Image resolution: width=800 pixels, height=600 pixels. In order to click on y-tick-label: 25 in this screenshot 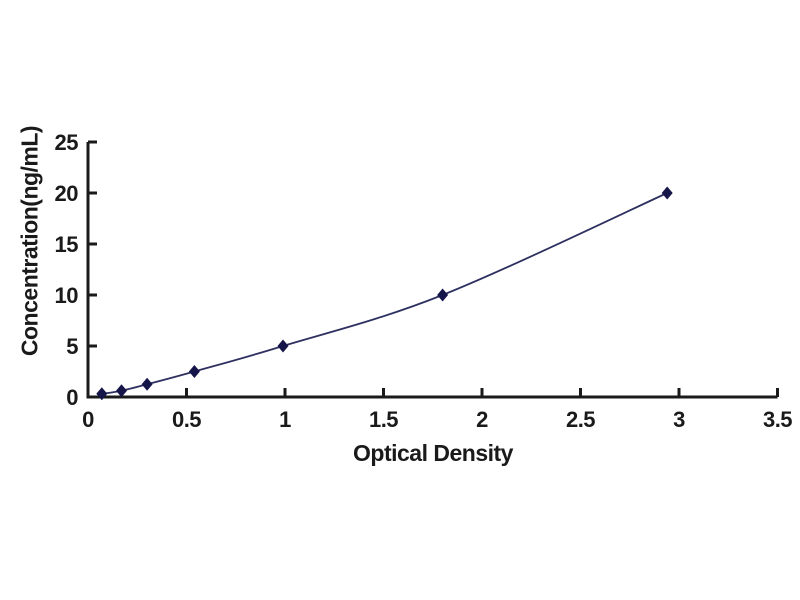, I will do `click(67, 142)`.